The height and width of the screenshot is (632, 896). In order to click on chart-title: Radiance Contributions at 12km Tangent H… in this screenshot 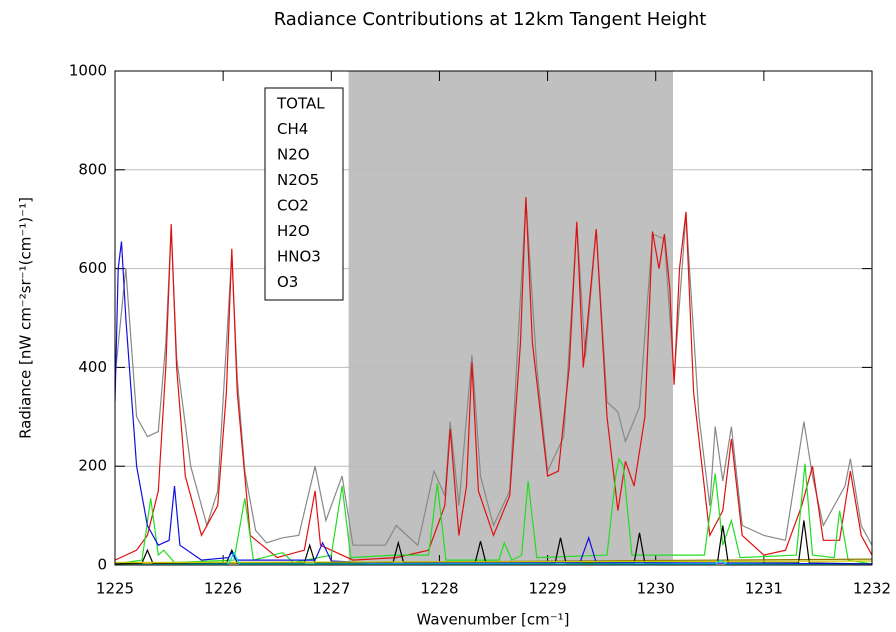, I will do `click(490, 19)`.